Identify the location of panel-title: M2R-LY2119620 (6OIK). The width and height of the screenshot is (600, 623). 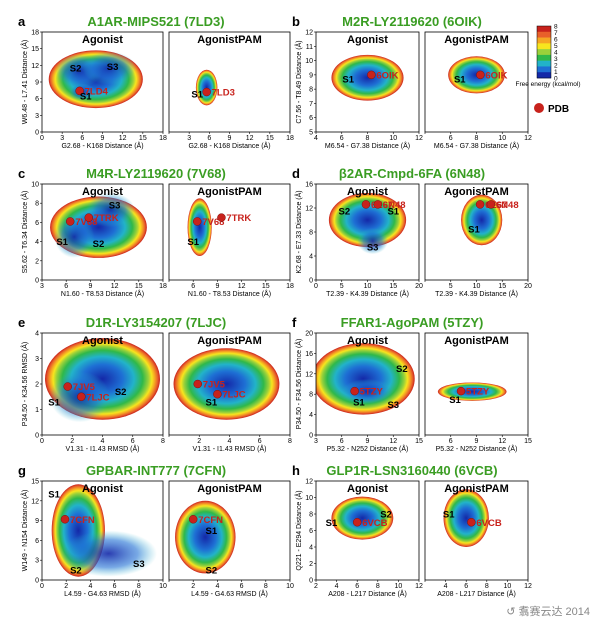
(412, 21).